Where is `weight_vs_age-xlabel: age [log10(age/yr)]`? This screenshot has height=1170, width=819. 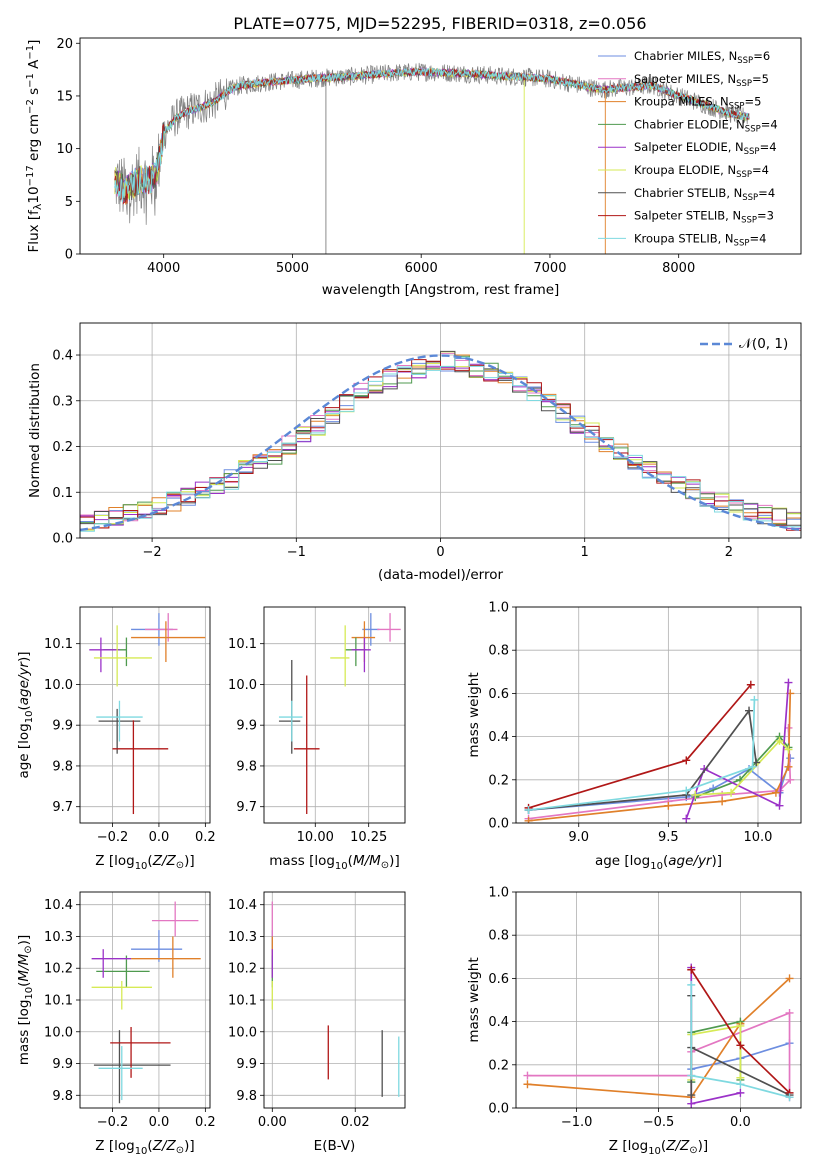 weight_vs_age-xlabel: age [log10(age/yr)] is located at coordinates (658, 862).